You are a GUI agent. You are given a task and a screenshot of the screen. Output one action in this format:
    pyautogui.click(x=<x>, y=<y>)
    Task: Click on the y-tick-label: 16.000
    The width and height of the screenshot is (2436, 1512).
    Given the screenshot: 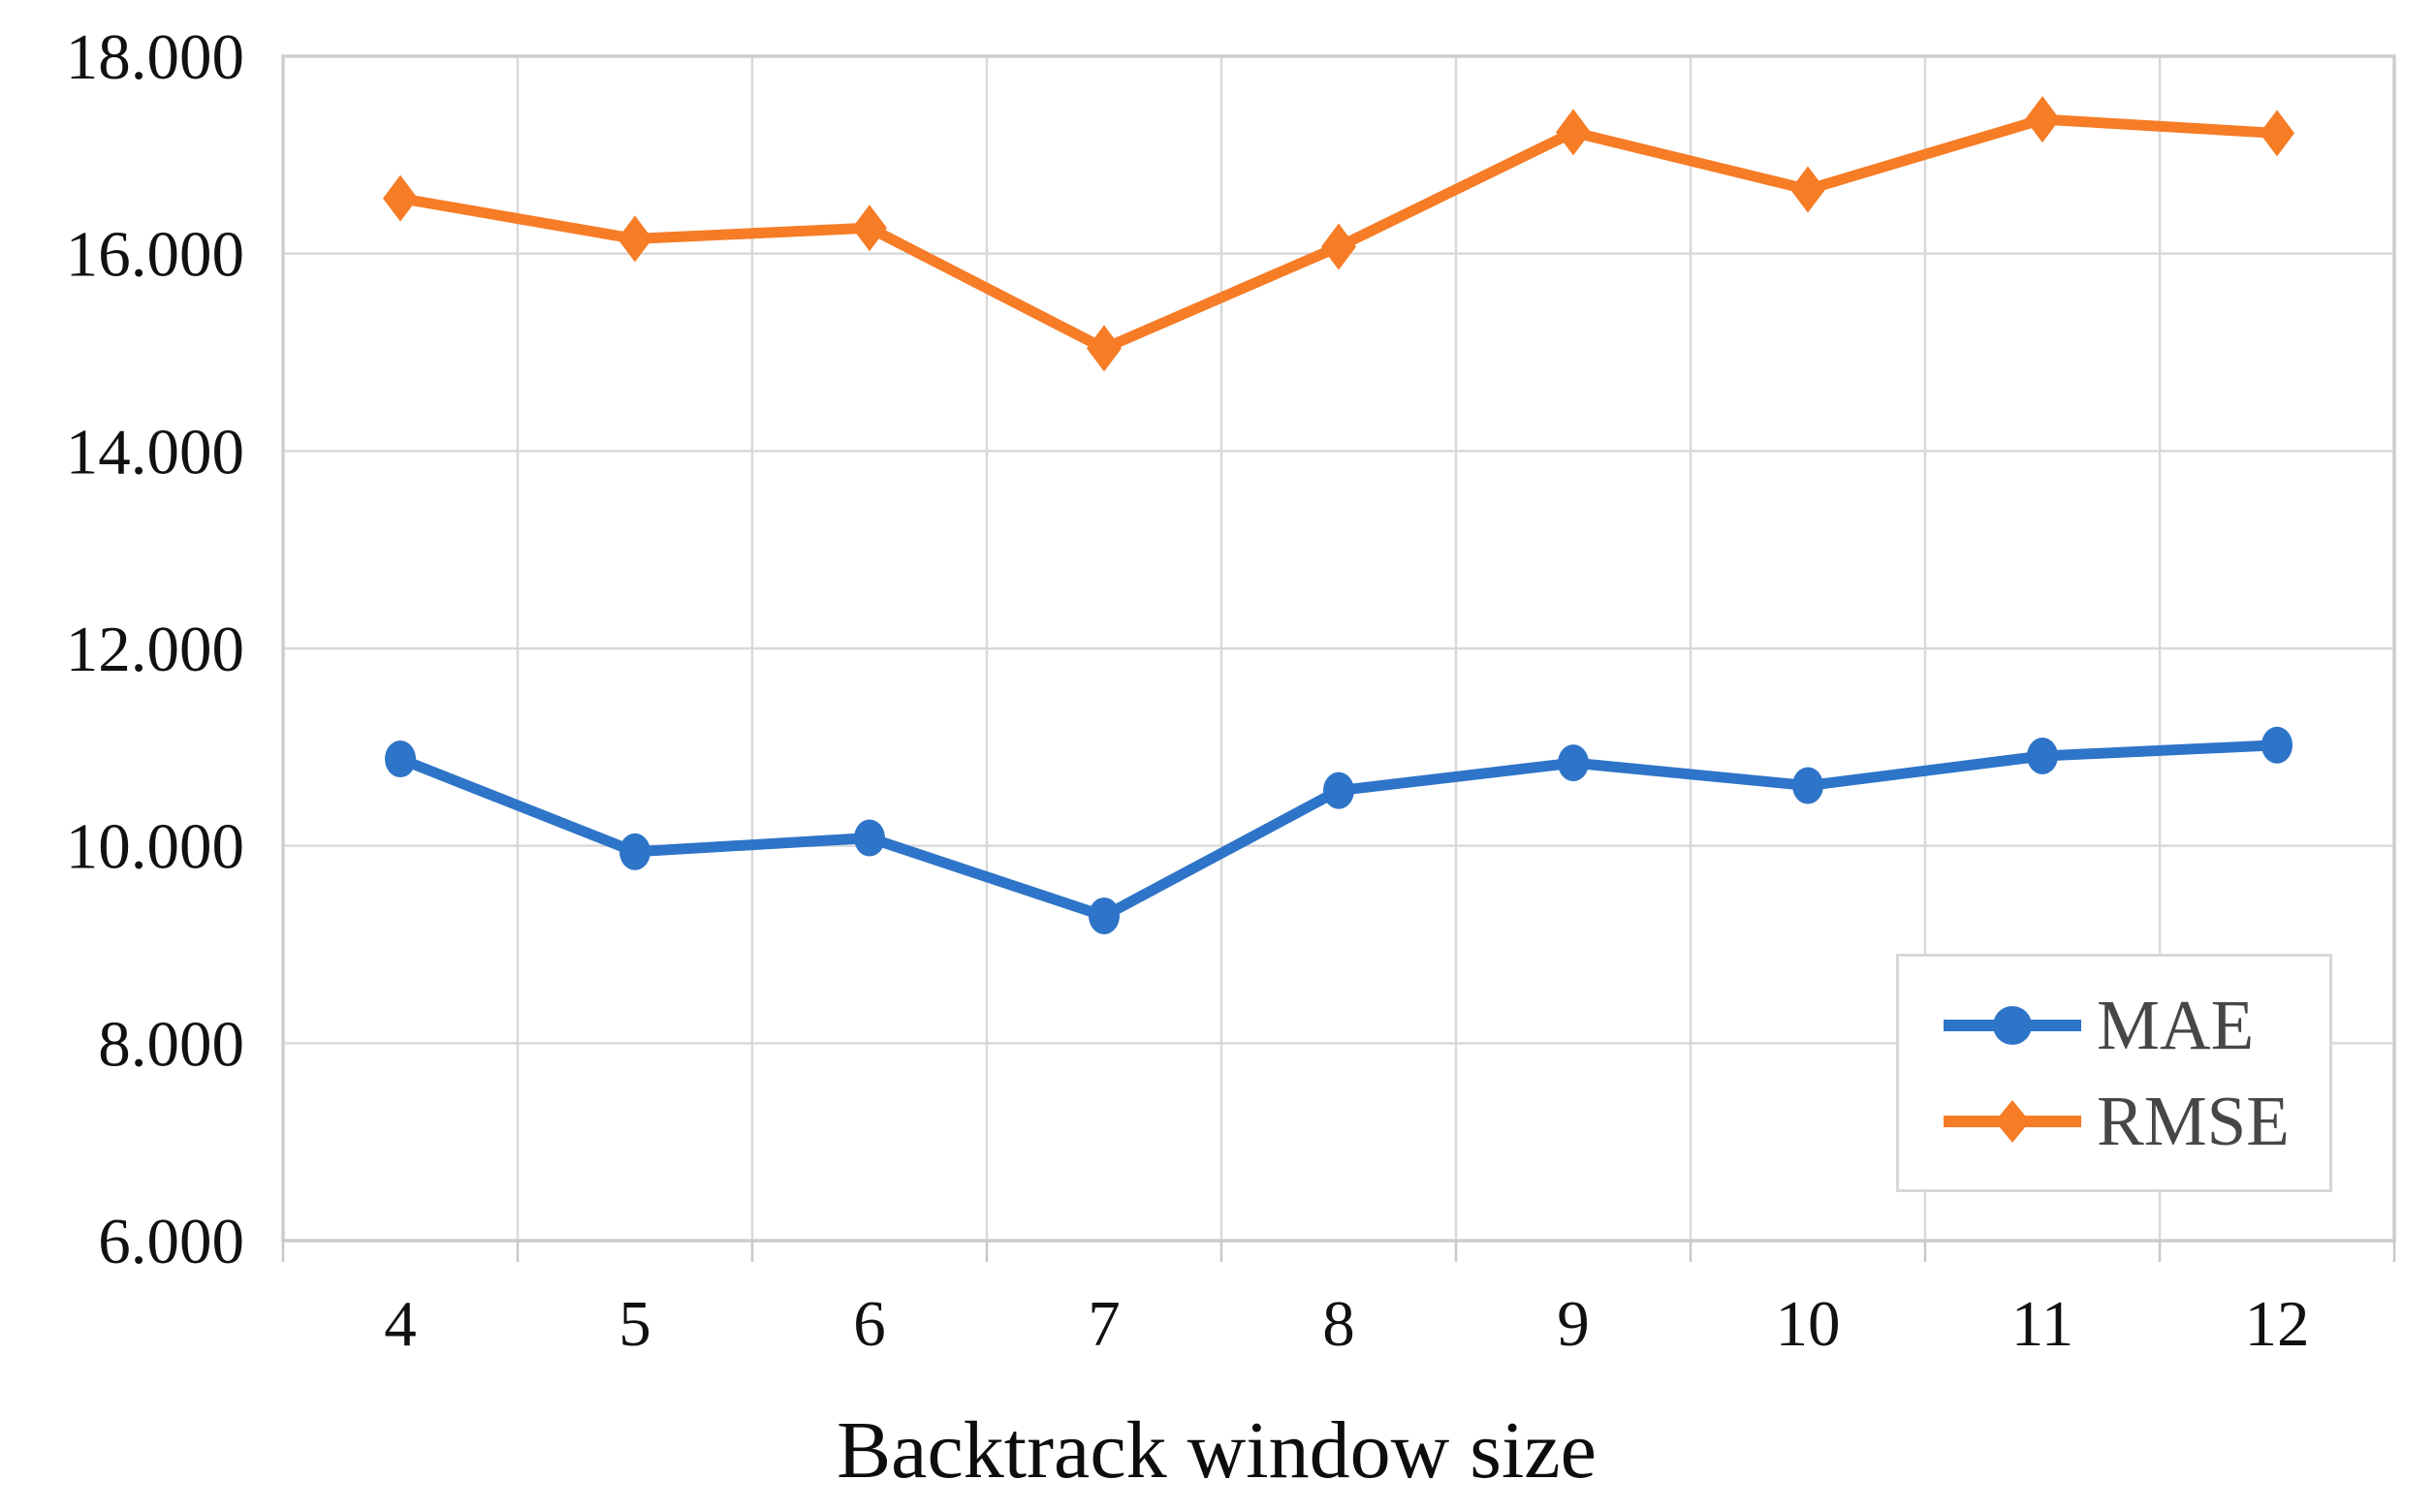 What is the action you would take?
    pyautogui.click(x=155, y=255)
    